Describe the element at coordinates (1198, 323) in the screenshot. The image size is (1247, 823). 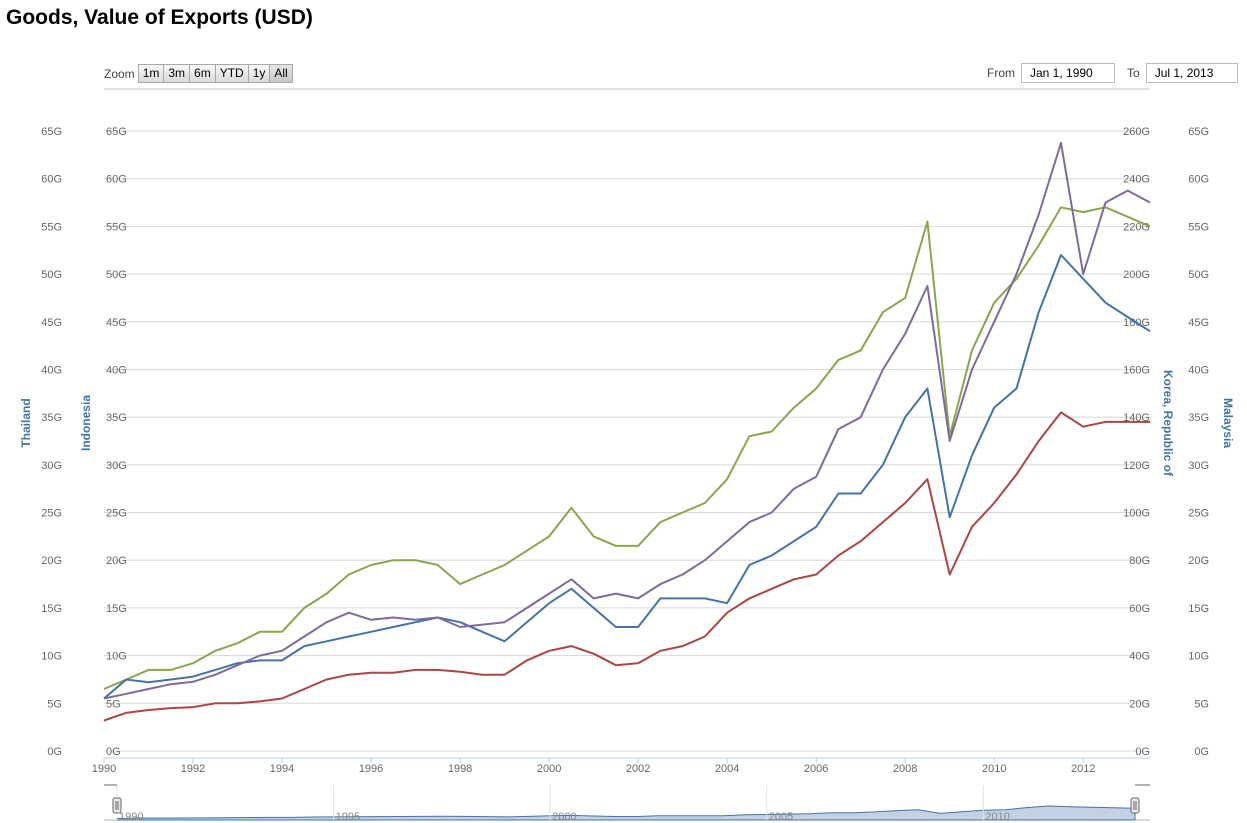
I see `y-tick-label-malaysia: 45G` at that location.